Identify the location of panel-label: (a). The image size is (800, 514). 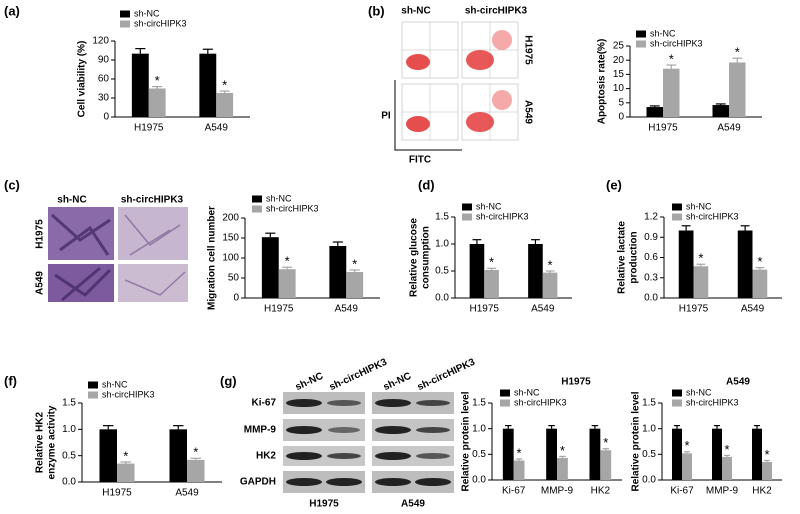
(12, 10).